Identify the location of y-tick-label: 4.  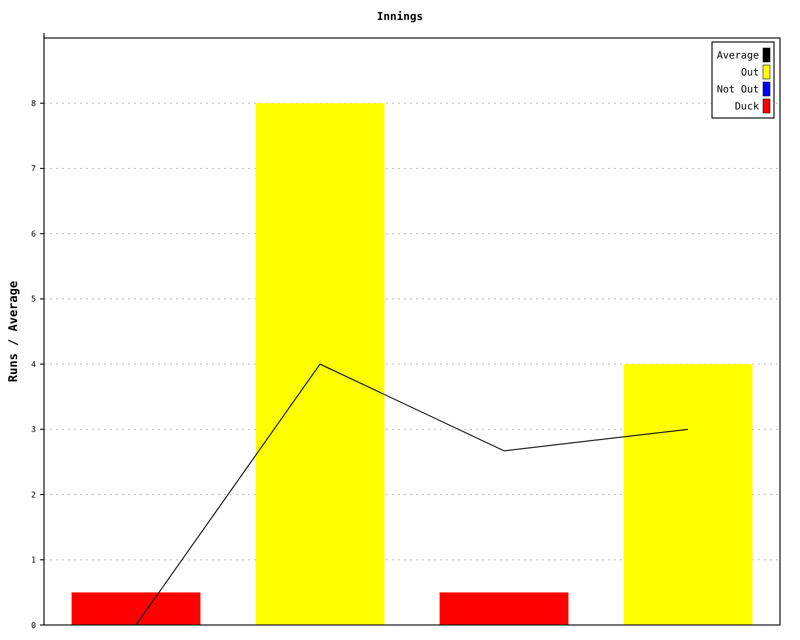
(33, 364).